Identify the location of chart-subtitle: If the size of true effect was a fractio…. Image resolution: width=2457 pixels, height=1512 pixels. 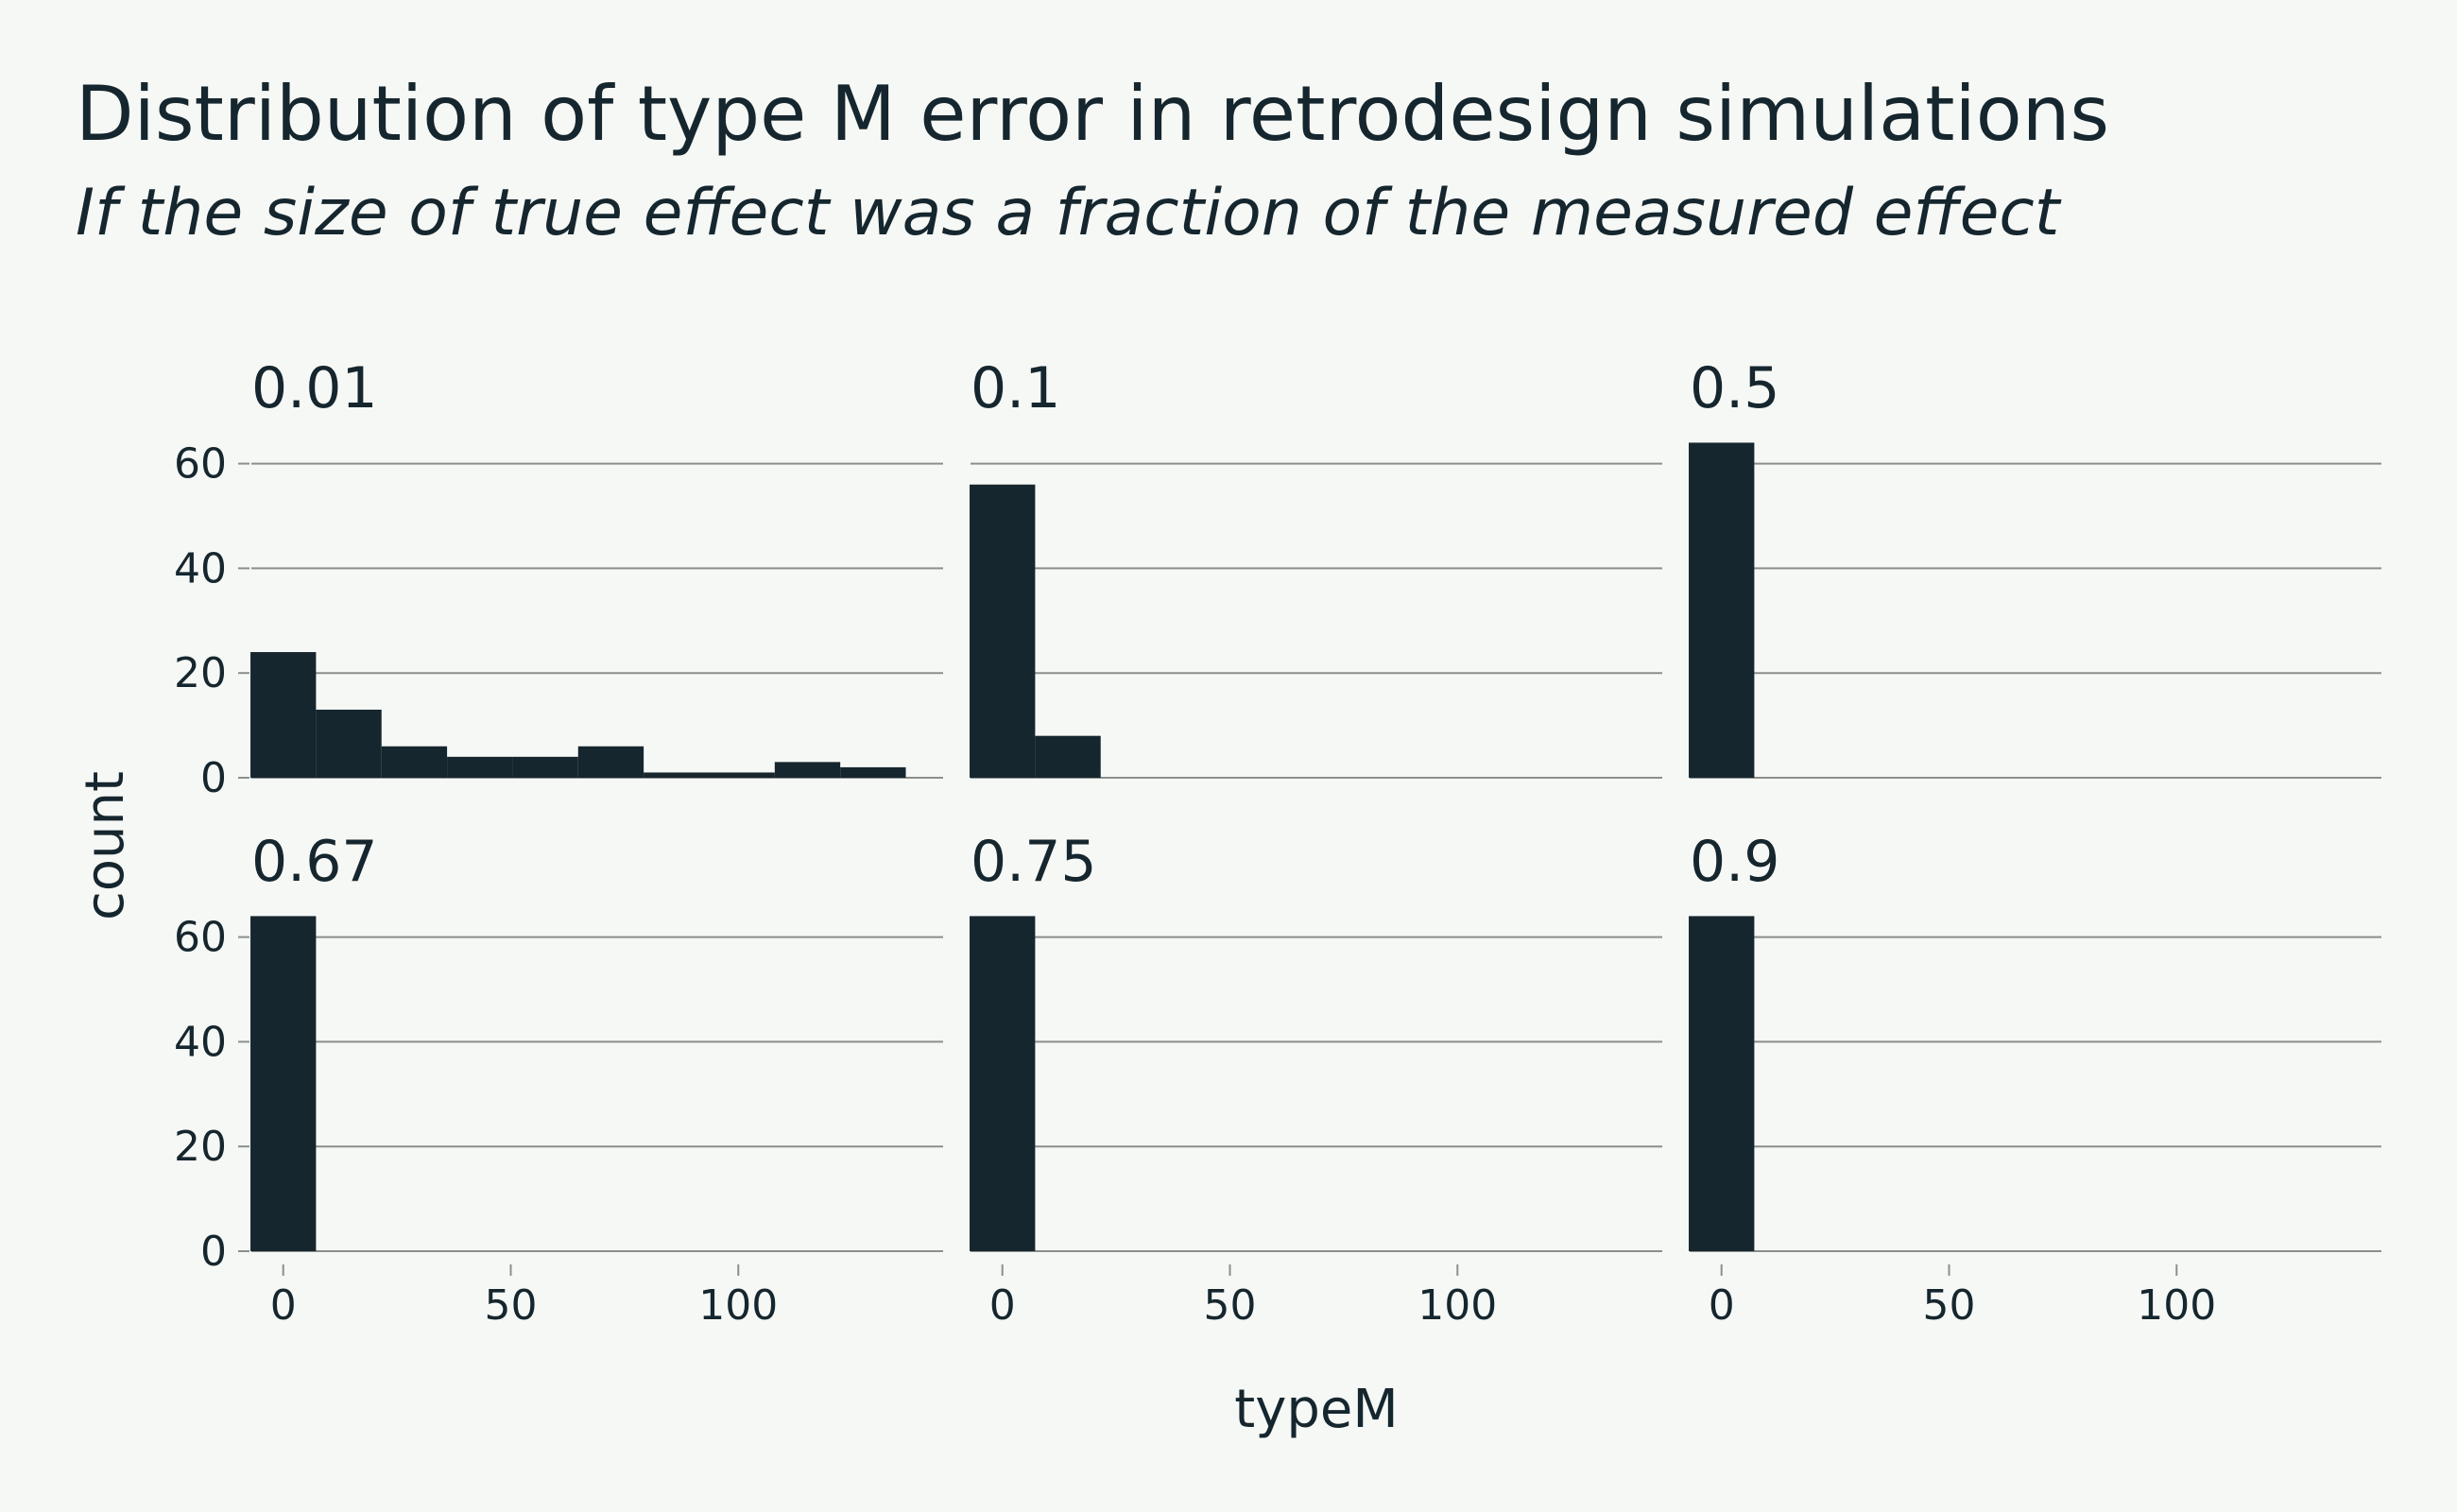
(1069, 213).